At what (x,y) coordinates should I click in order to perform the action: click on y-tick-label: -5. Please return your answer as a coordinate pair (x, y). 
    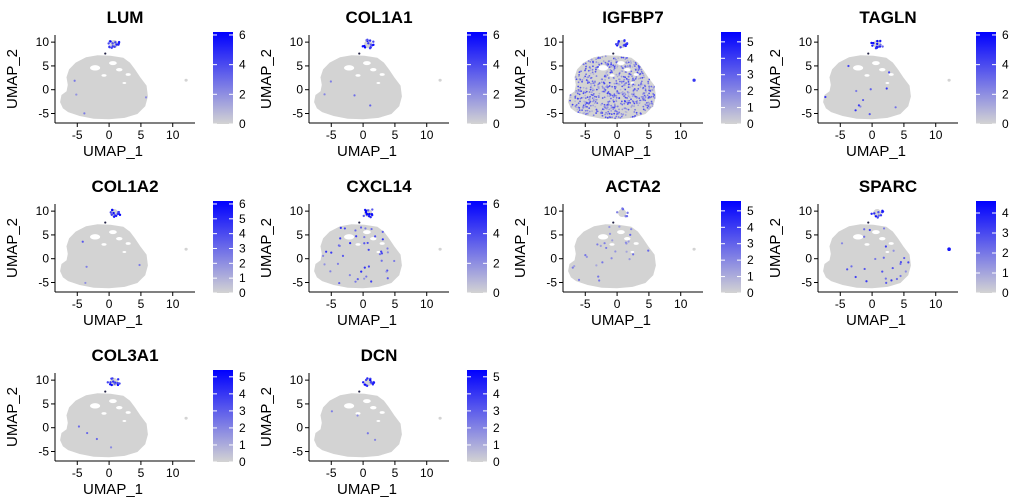
    Looking at the image, I should click on (297, 282).